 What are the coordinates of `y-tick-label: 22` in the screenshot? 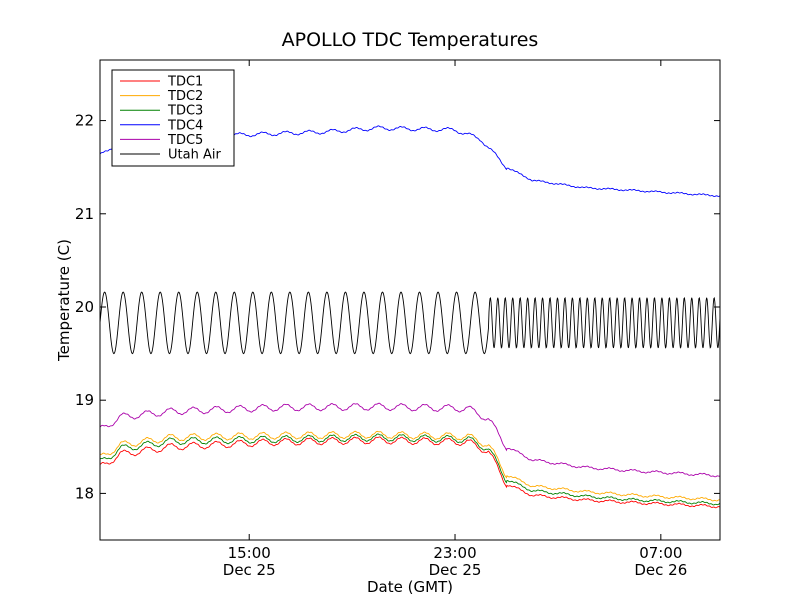 It's located at (84, 121).